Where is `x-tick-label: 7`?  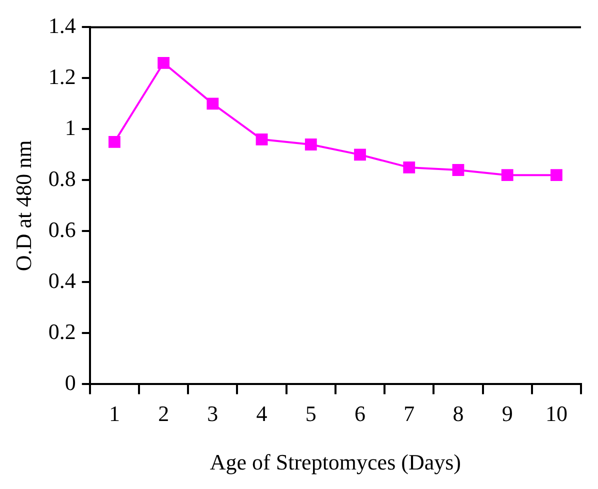
x-tick-label: 7 is located at coordinates (409, 413).